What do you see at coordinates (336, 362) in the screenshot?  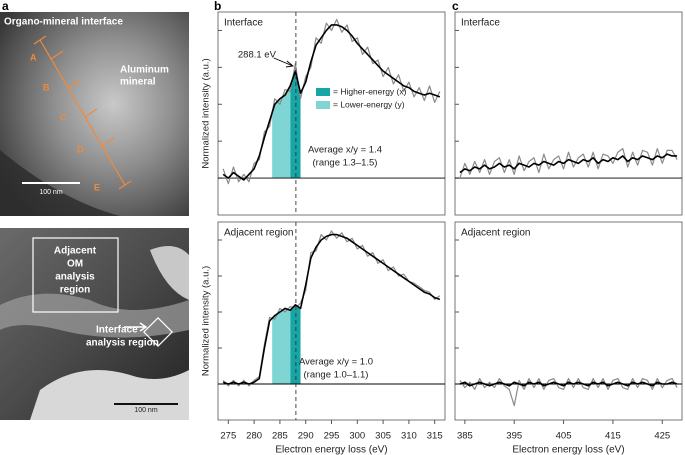 I see `note: Average x/y = 1.0` at bounding box center [336, 362].